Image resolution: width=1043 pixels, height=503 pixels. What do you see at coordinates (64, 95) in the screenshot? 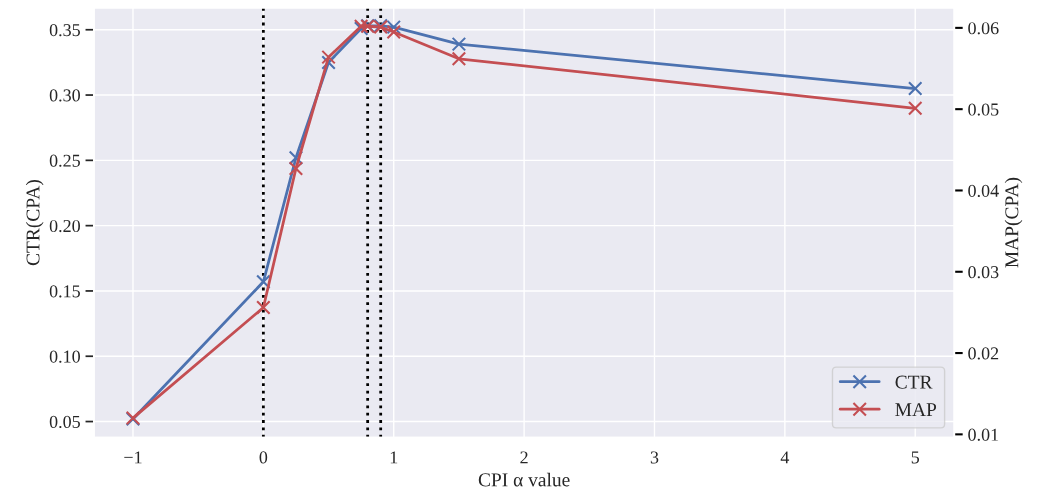
I see `y-tick-label: 0.30` at bounding box center [64, 95].